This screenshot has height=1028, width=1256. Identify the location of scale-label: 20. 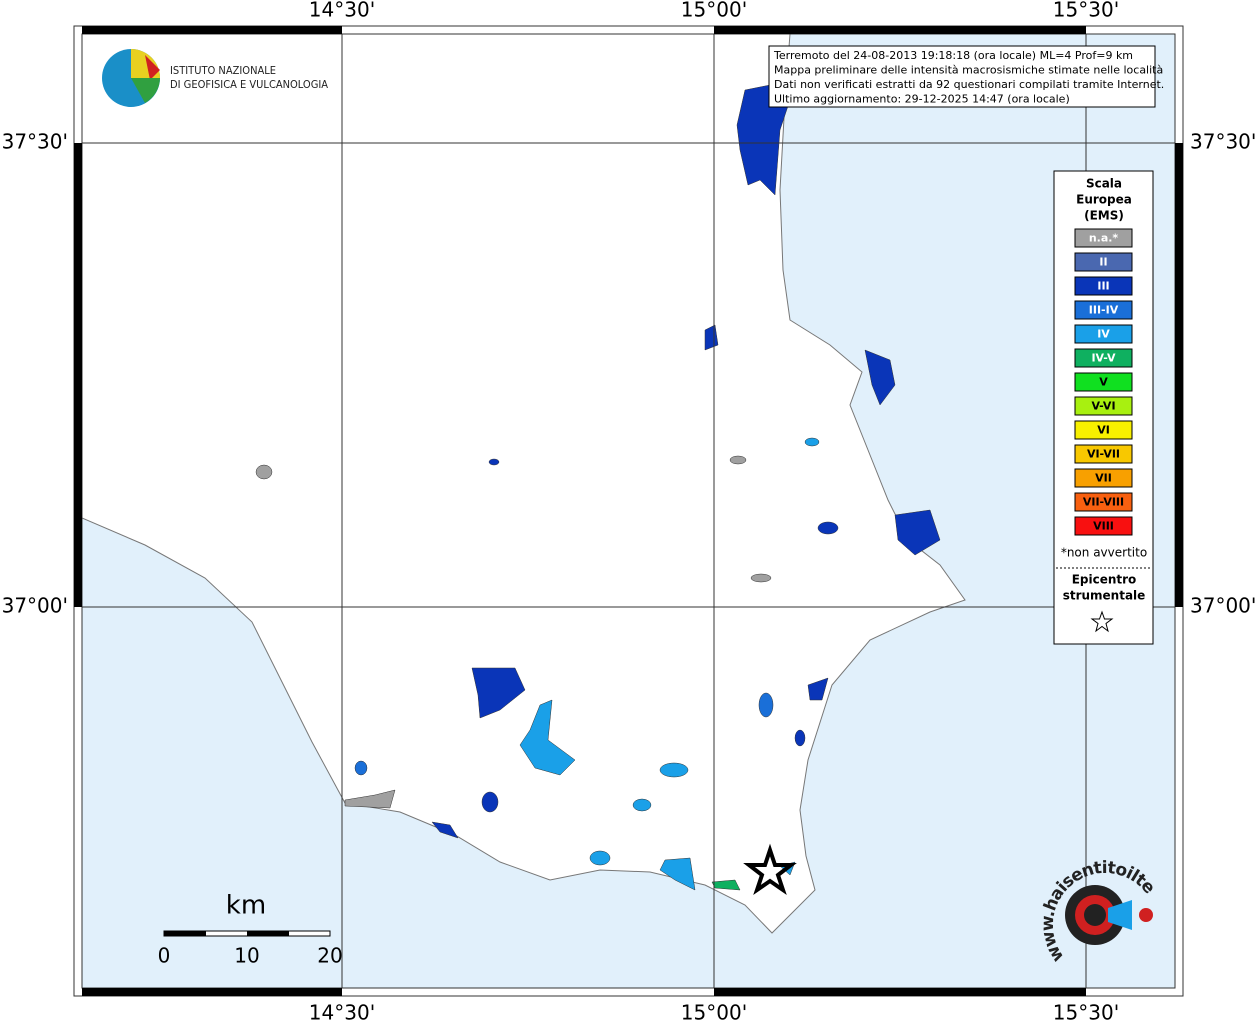
(329, 956).